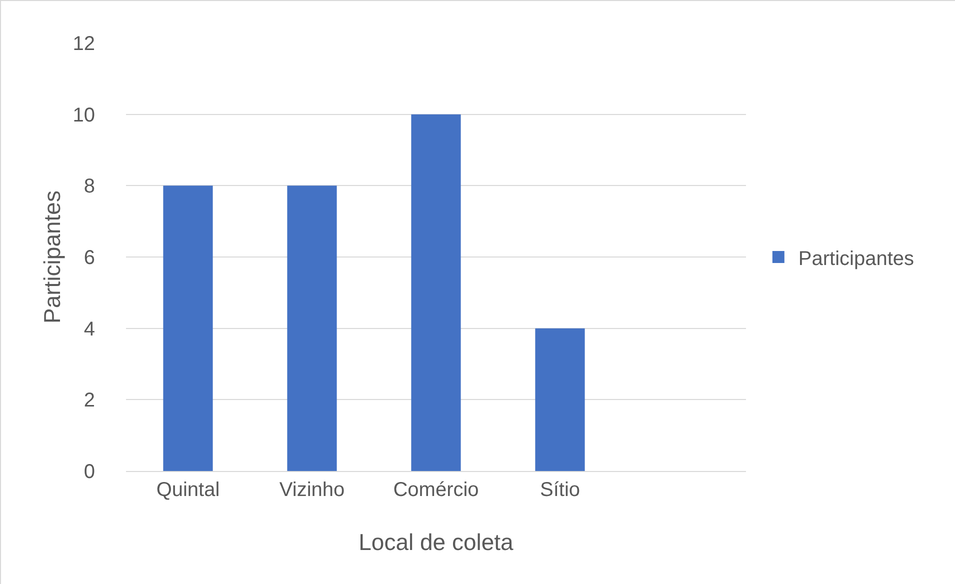 This screenshot has width=955, height=584. I want to click on x-tick-label: Quintal, so click(188, 490).